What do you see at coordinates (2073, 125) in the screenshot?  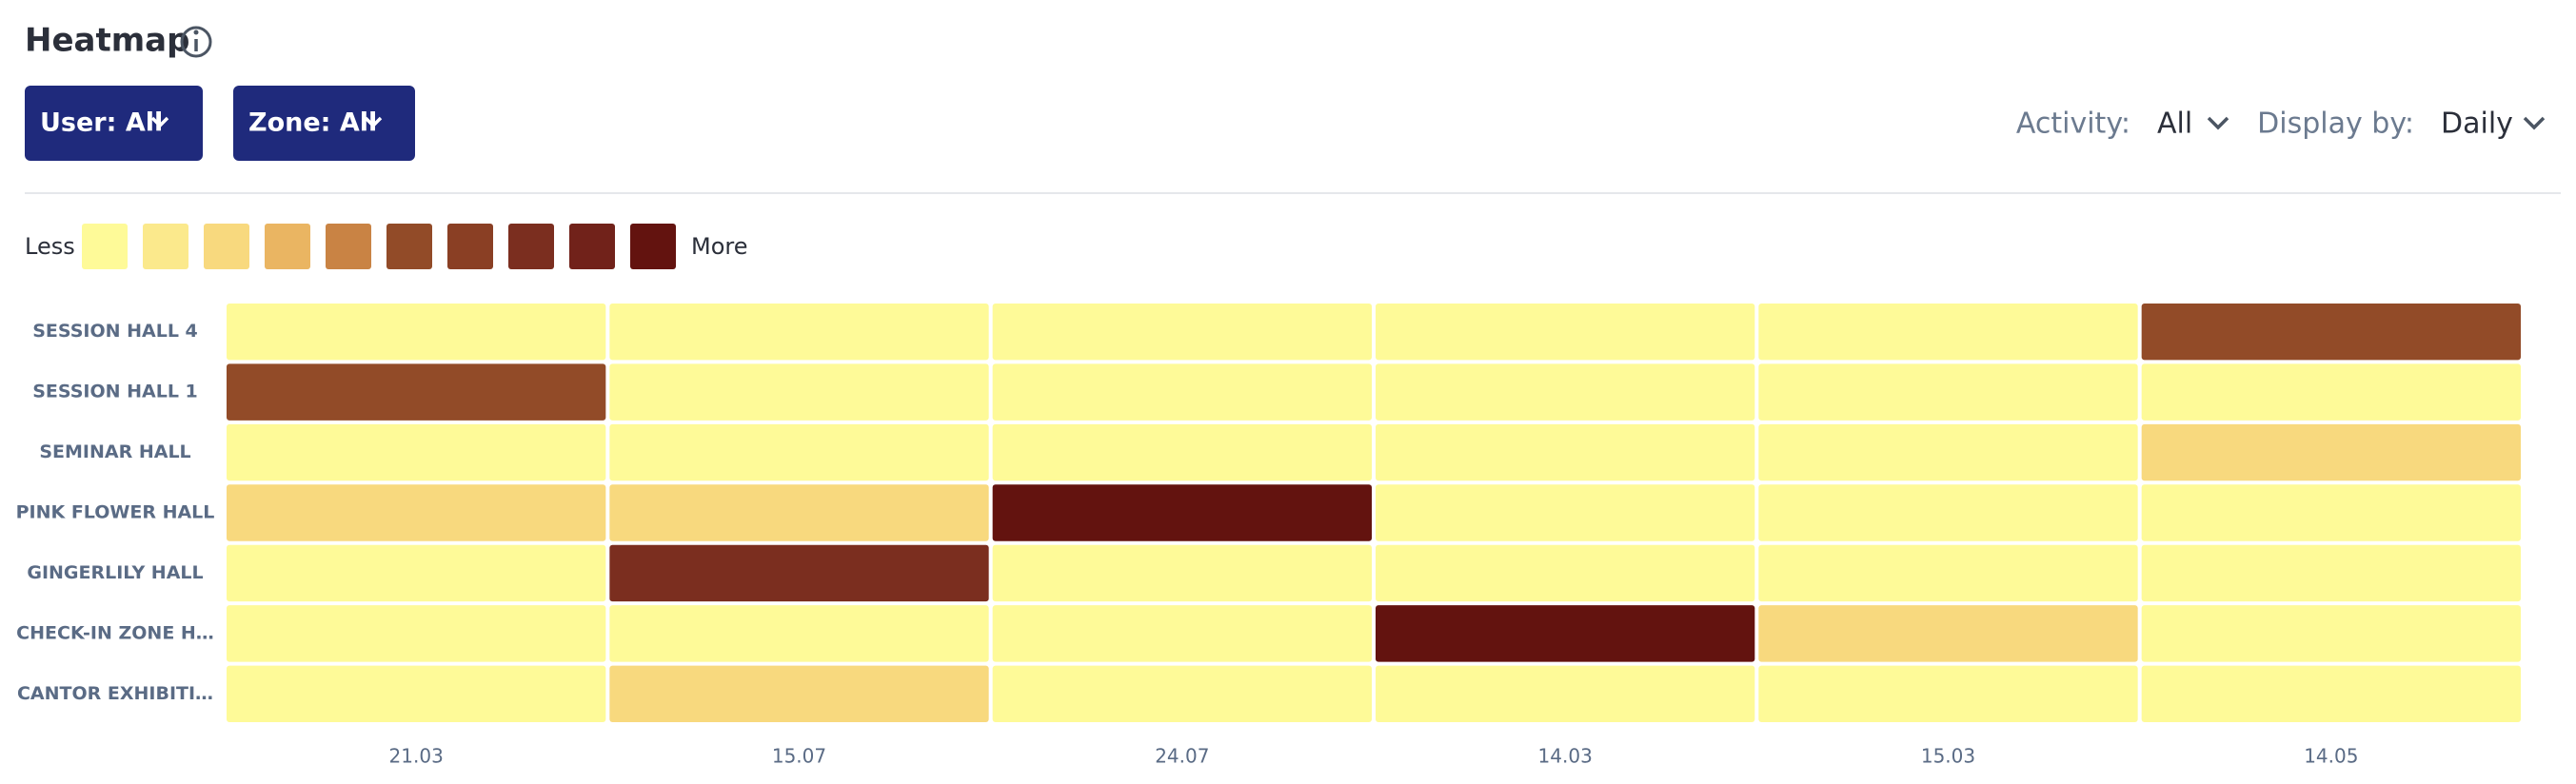 I see `activity-label: Activity:` at bounding box center [2073, 125].